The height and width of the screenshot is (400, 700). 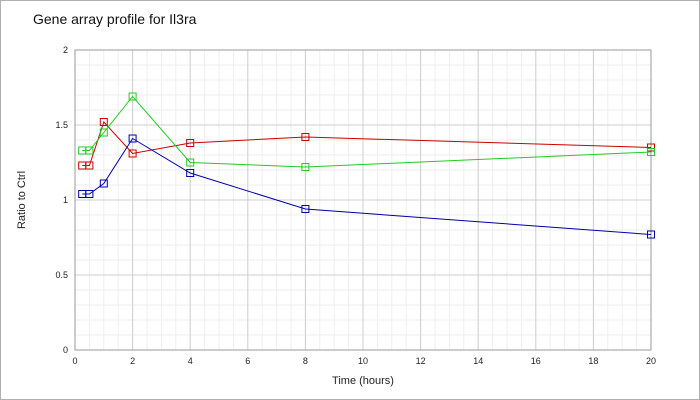 I want to click on x-tick-label: 8, so click(x=305, y=361).